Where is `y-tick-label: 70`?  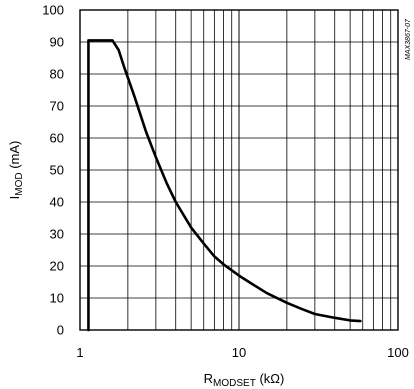
y-tick-label: 70 is located at coordinates (57, 106).